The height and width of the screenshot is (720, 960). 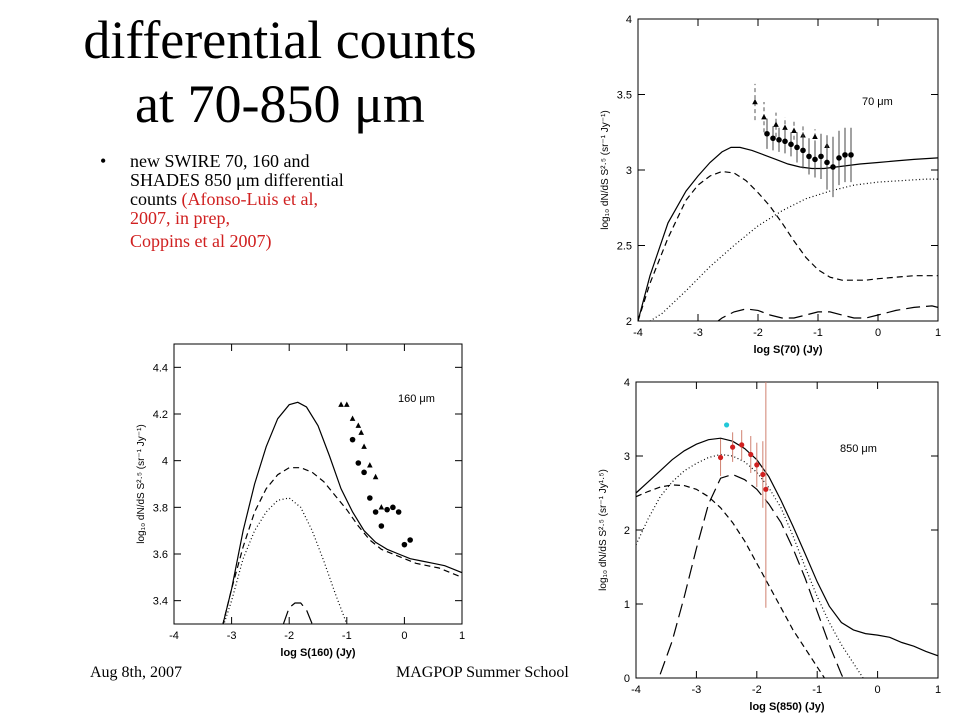 What do you see at coordinates (603, 530) in the screenshot?
I see `y-axis-label: log₁₀ dN/dS S²·⁵ (sr⁻¹ Jy¹·⁵)` at bounding box center [603, 530].